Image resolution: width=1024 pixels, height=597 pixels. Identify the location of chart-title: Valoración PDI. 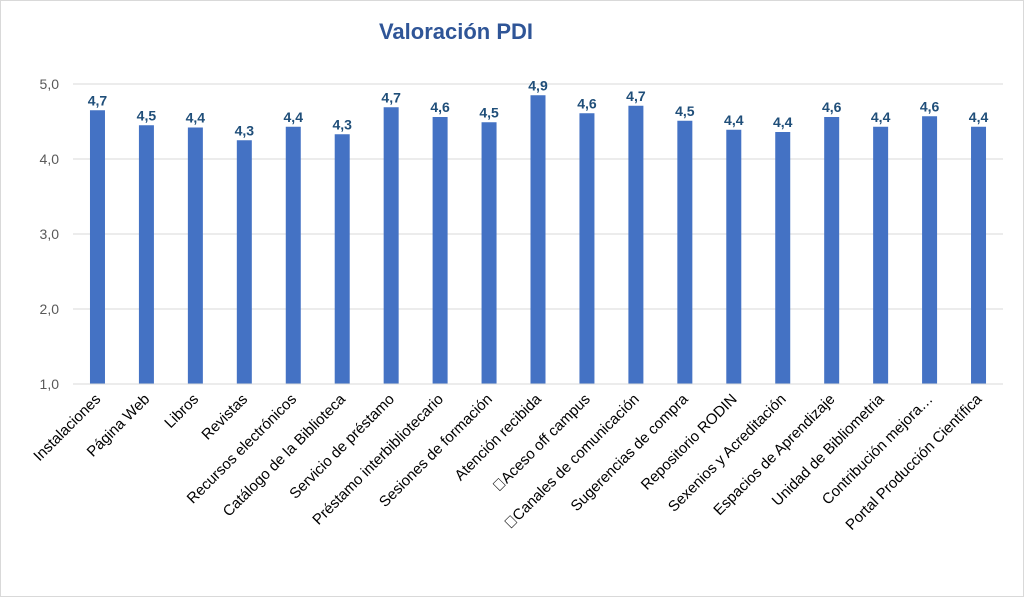
(456, 31).